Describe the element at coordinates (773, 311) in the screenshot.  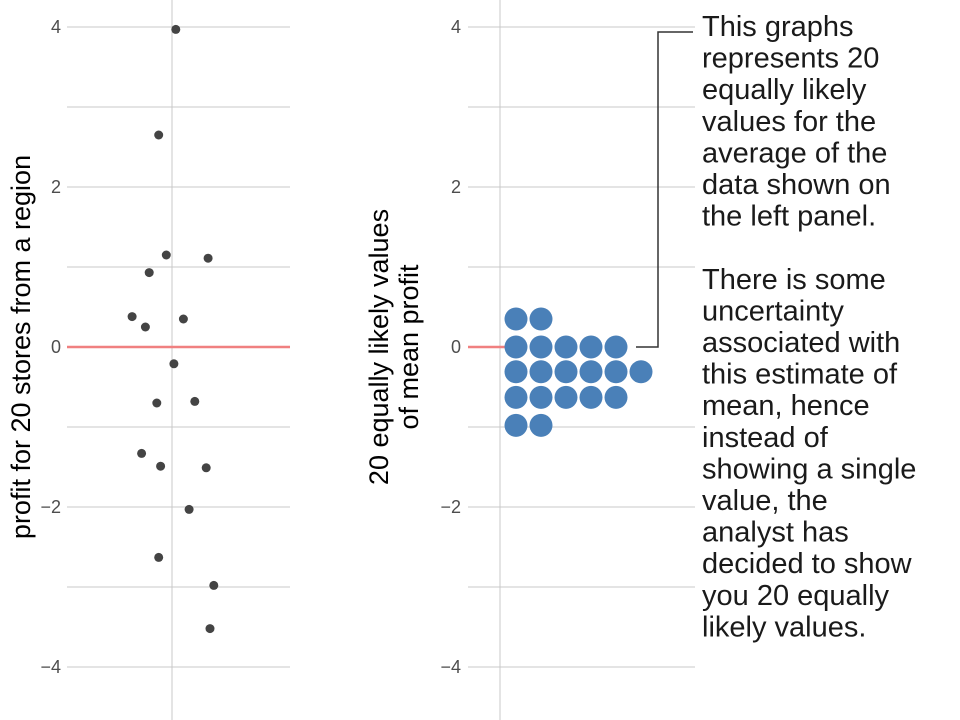
I see `annotation-line: uncertainty` at that location.